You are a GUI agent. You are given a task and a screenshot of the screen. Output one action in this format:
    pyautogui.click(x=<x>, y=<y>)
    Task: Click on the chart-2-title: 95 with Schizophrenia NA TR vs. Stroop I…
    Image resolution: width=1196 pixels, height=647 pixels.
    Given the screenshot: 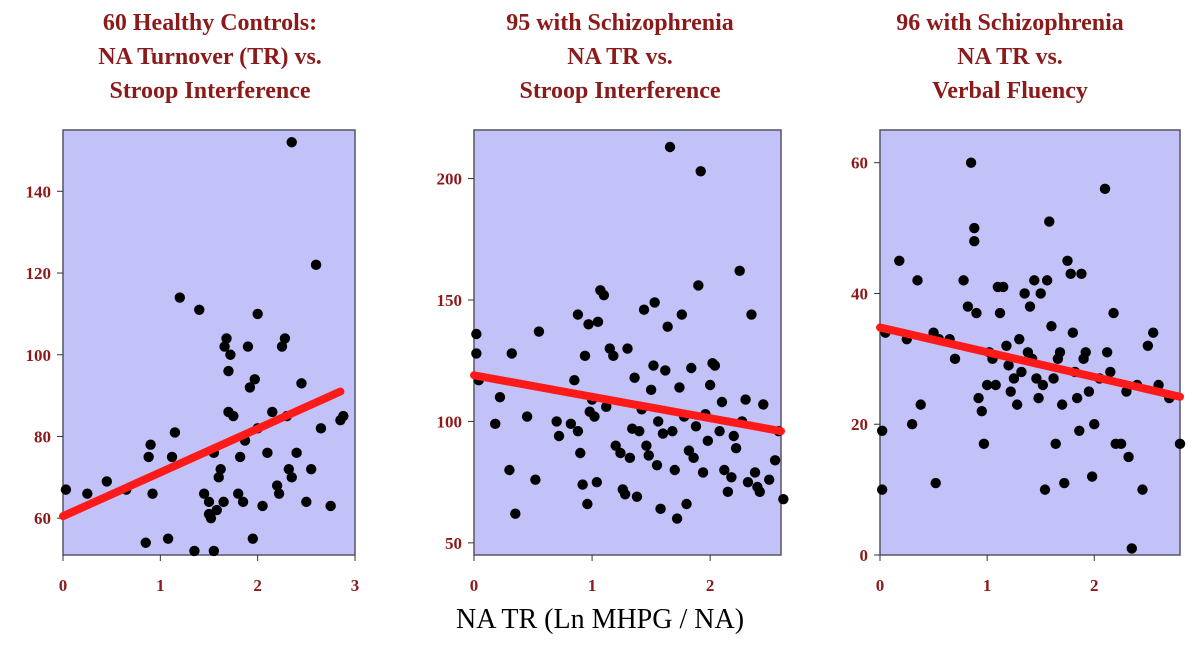 What is the action you would take?
    pyautogui.click(x=620, y=57)
    